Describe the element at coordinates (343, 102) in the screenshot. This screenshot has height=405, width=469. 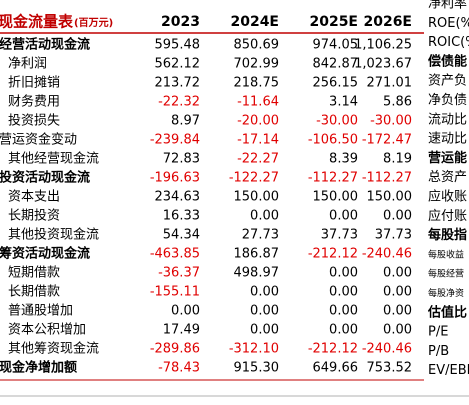
I see `cell-value: 3.14` at that location.